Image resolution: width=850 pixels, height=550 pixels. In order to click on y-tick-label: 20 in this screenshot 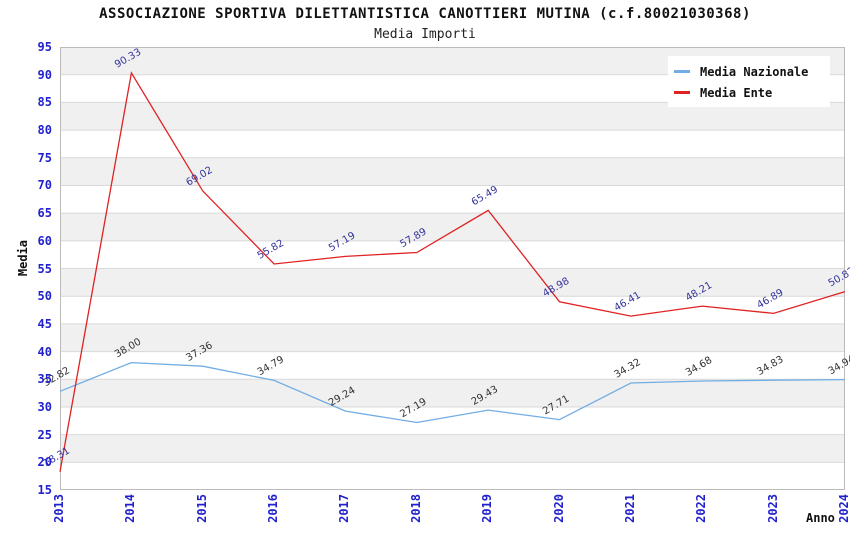, I will do `click(44, 462)`.